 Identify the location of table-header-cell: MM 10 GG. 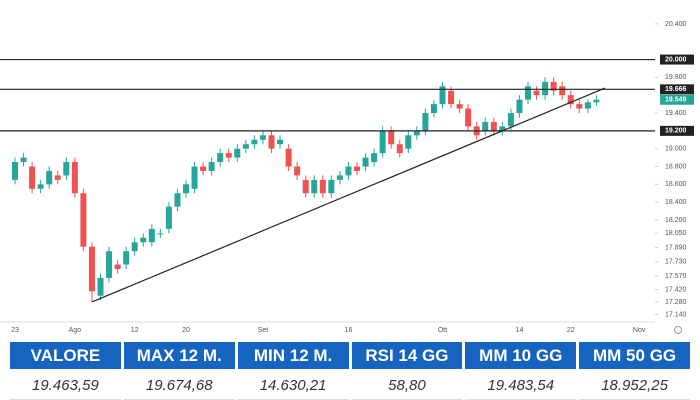
(521, 355).